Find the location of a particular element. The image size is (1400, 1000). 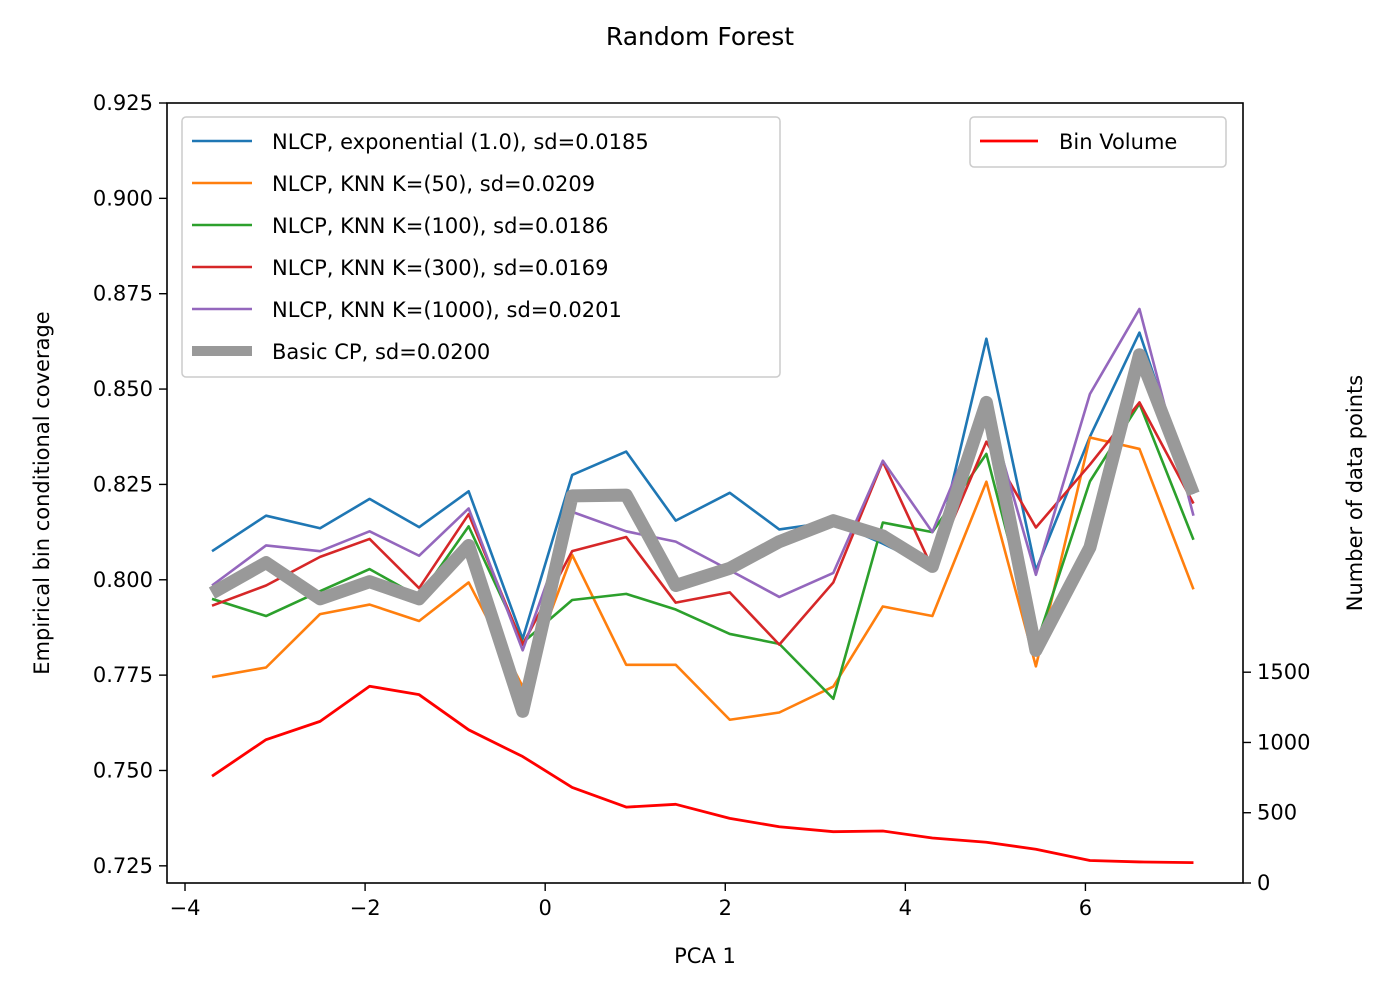

legend-main-box is located at coordinates (481, 247).